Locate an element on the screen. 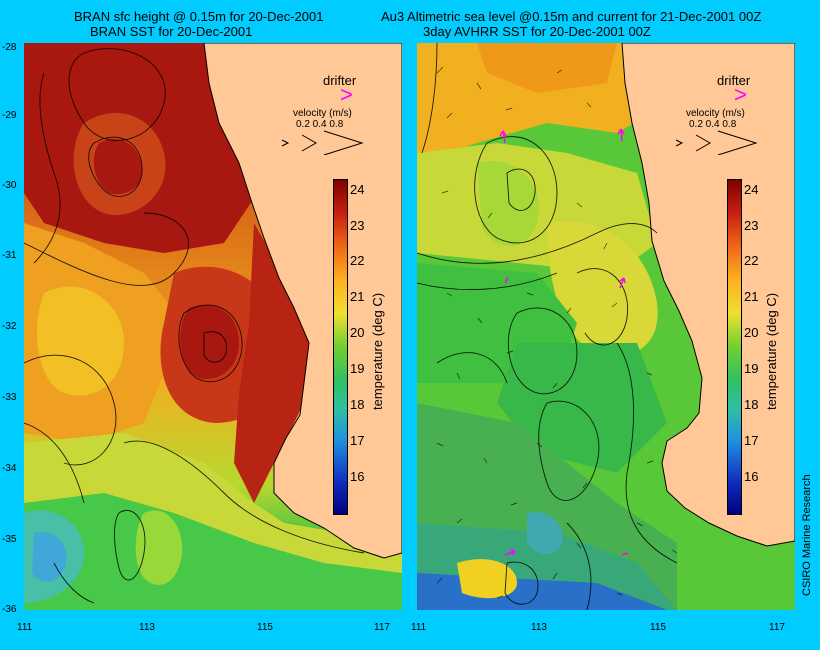  left-title-line1: BRAN sfc height @ 0.15m for 20-Dec-2001 is located at coordinates (199, 16).